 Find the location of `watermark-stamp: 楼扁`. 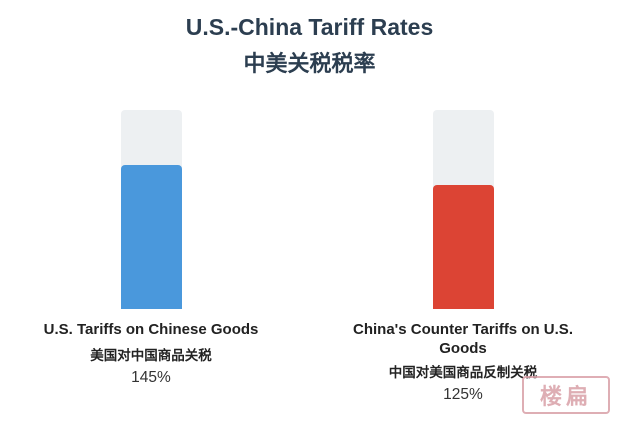

watermark-stamp: 楼扁 is located at coordinates (566, 395).